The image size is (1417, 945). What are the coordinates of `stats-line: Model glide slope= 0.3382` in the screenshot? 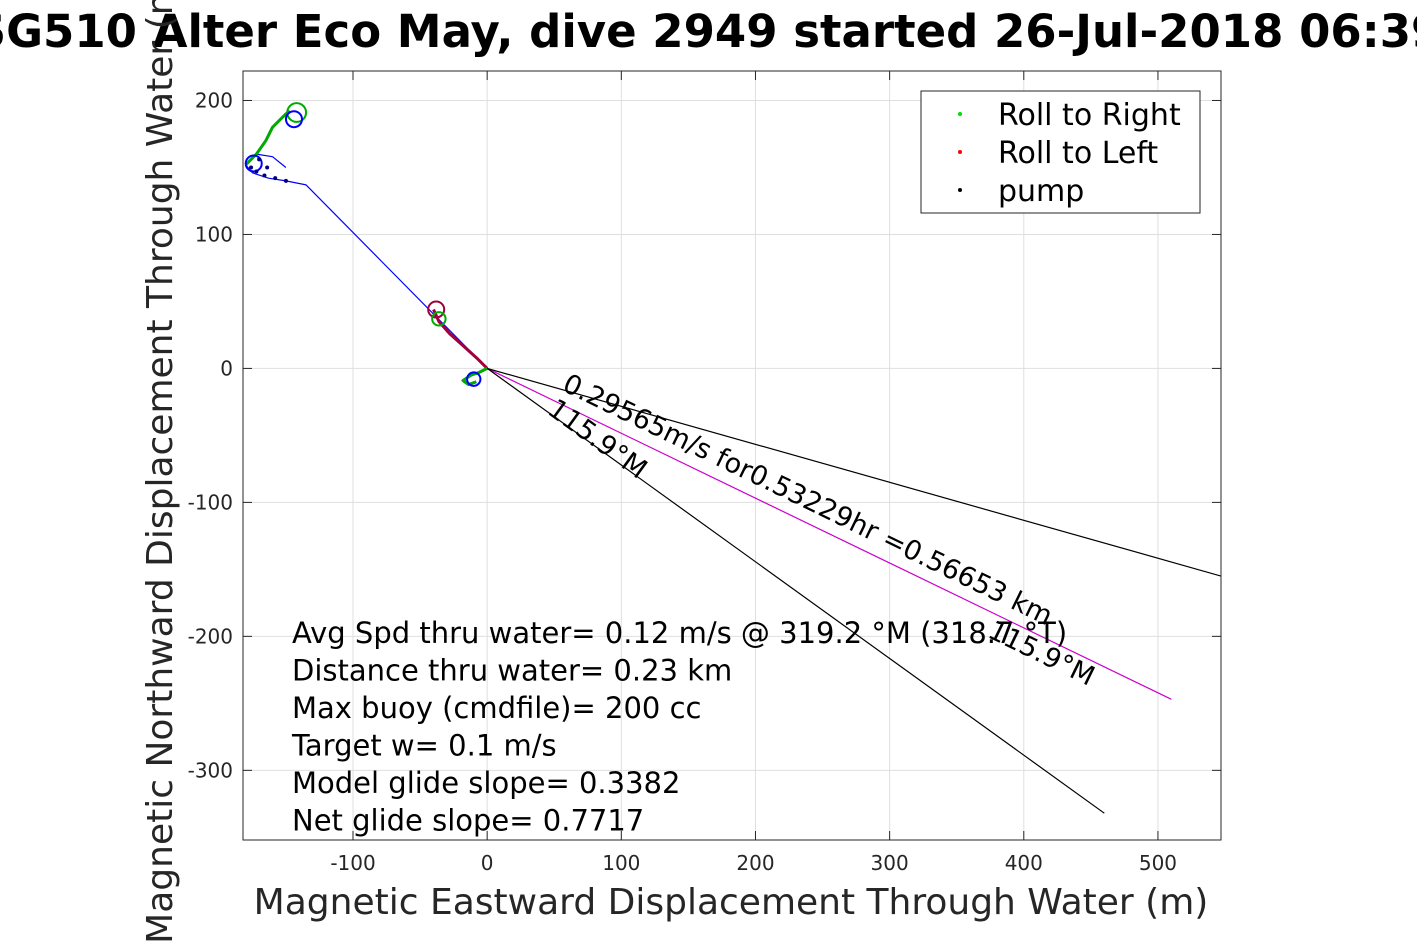 It's located at (486, 783).